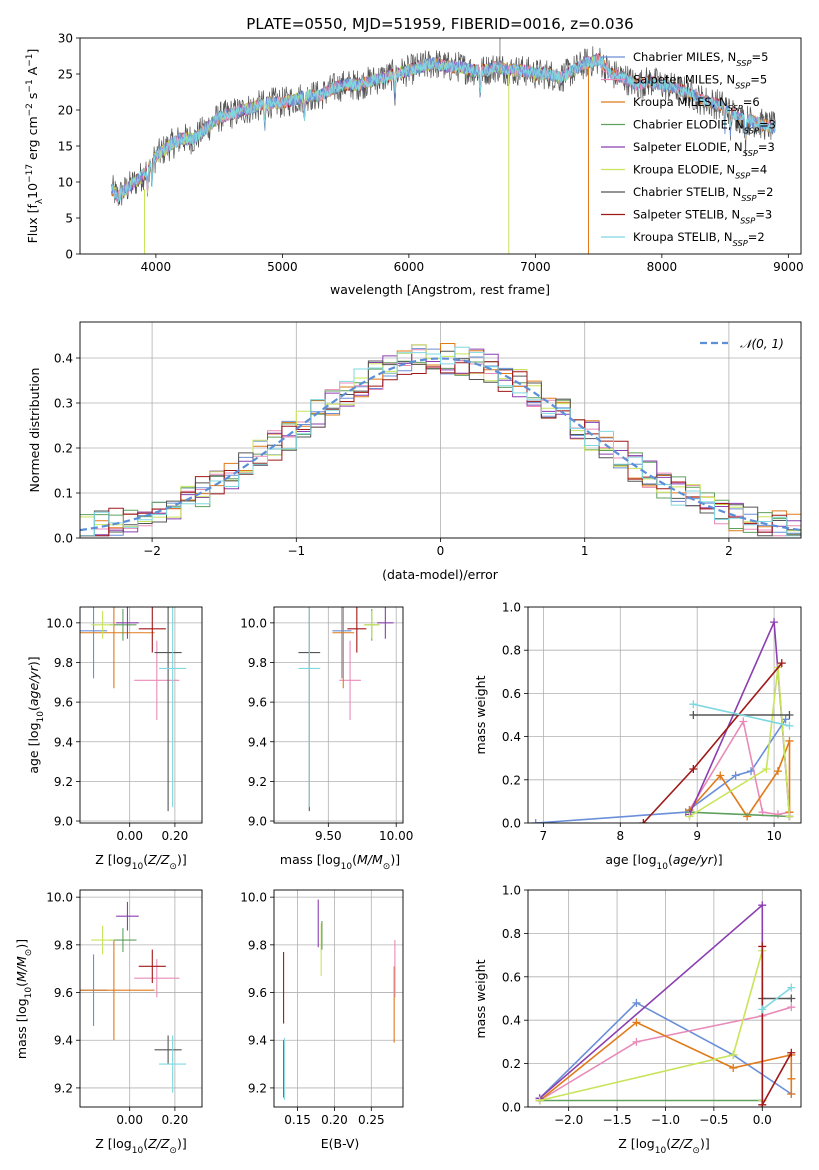 The width and height of the screenshot is (819, 1170). What do you see at coordinates (396, 836) in the screenshot?
I see `x-tick-label: 10.00` at bounding box center [396, 836].